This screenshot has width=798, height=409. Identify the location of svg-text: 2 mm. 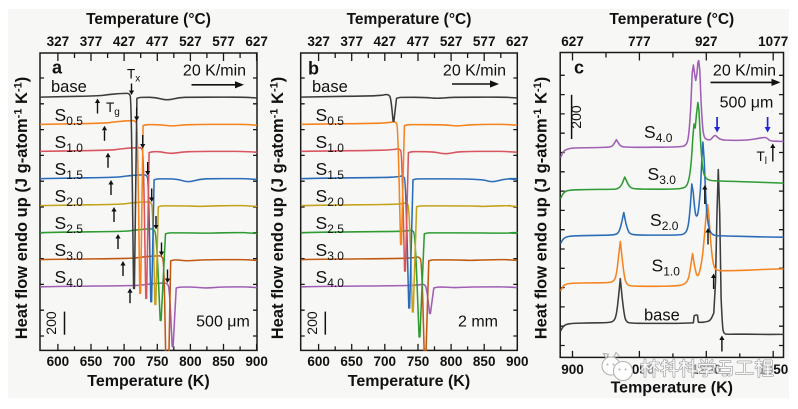
(478, 322).